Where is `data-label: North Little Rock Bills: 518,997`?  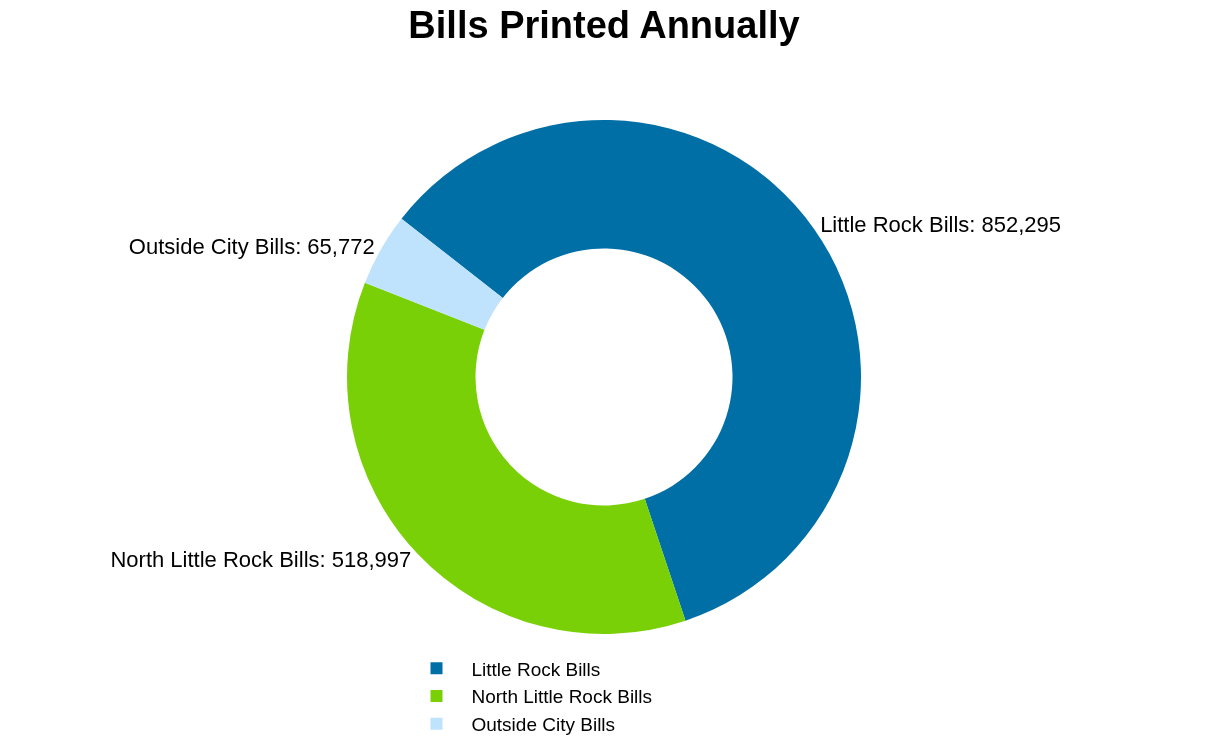 data-label: North Little Rock Bills: 518,997 is located at coordinates (261, 560).